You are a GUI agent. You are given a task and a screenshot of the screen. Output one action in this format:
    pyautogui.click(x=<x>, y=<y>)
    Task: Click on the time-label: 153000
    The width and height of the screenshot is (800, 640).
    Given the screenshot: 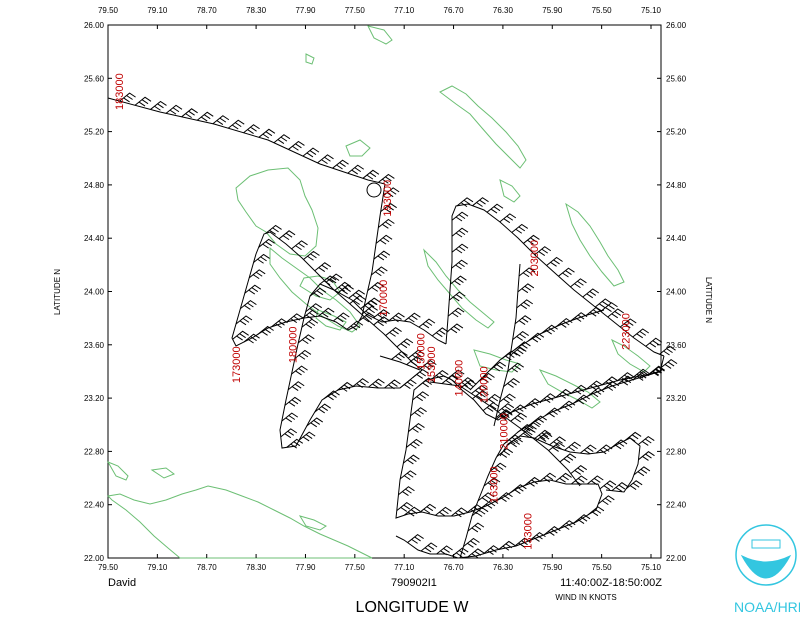 What is the action you would take?
    pyautogui.click(x=432, y=364)
    